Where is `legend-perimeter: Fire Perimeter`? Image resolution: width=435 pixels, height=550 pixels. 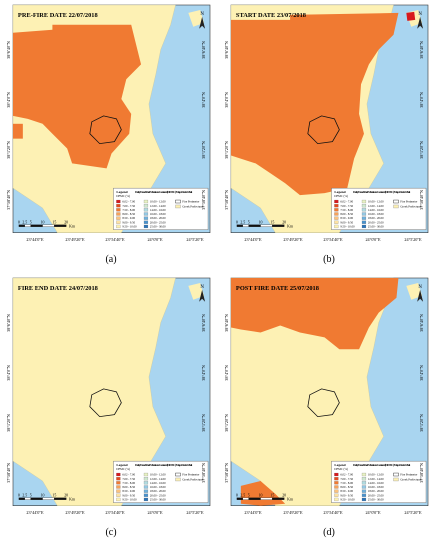 legend-perimeter: Fire Perimeter is located at coordinates (190, 475).